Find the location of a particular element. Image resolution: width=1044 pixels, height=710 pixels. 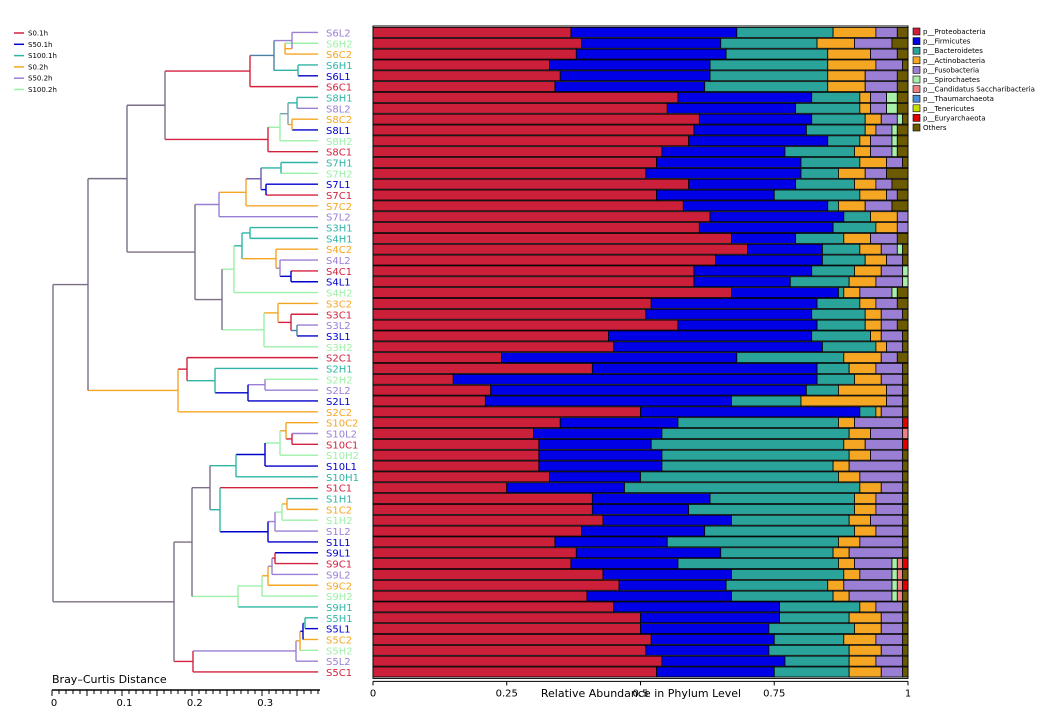

dendrogram-tick-label: 0 is located at coordinates (54, 703).